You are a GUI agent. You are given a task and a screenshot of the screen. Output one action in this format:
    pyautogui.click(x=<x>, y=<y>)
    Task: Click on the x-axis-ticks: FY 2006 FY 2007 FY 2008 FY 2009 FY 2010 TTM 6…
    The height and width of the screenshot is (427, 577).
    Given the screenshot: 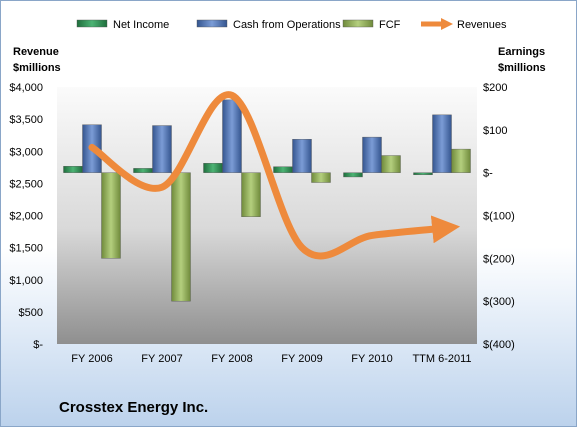 What is the action you would take?
    pyautogui.click(x=271, y=359)
    